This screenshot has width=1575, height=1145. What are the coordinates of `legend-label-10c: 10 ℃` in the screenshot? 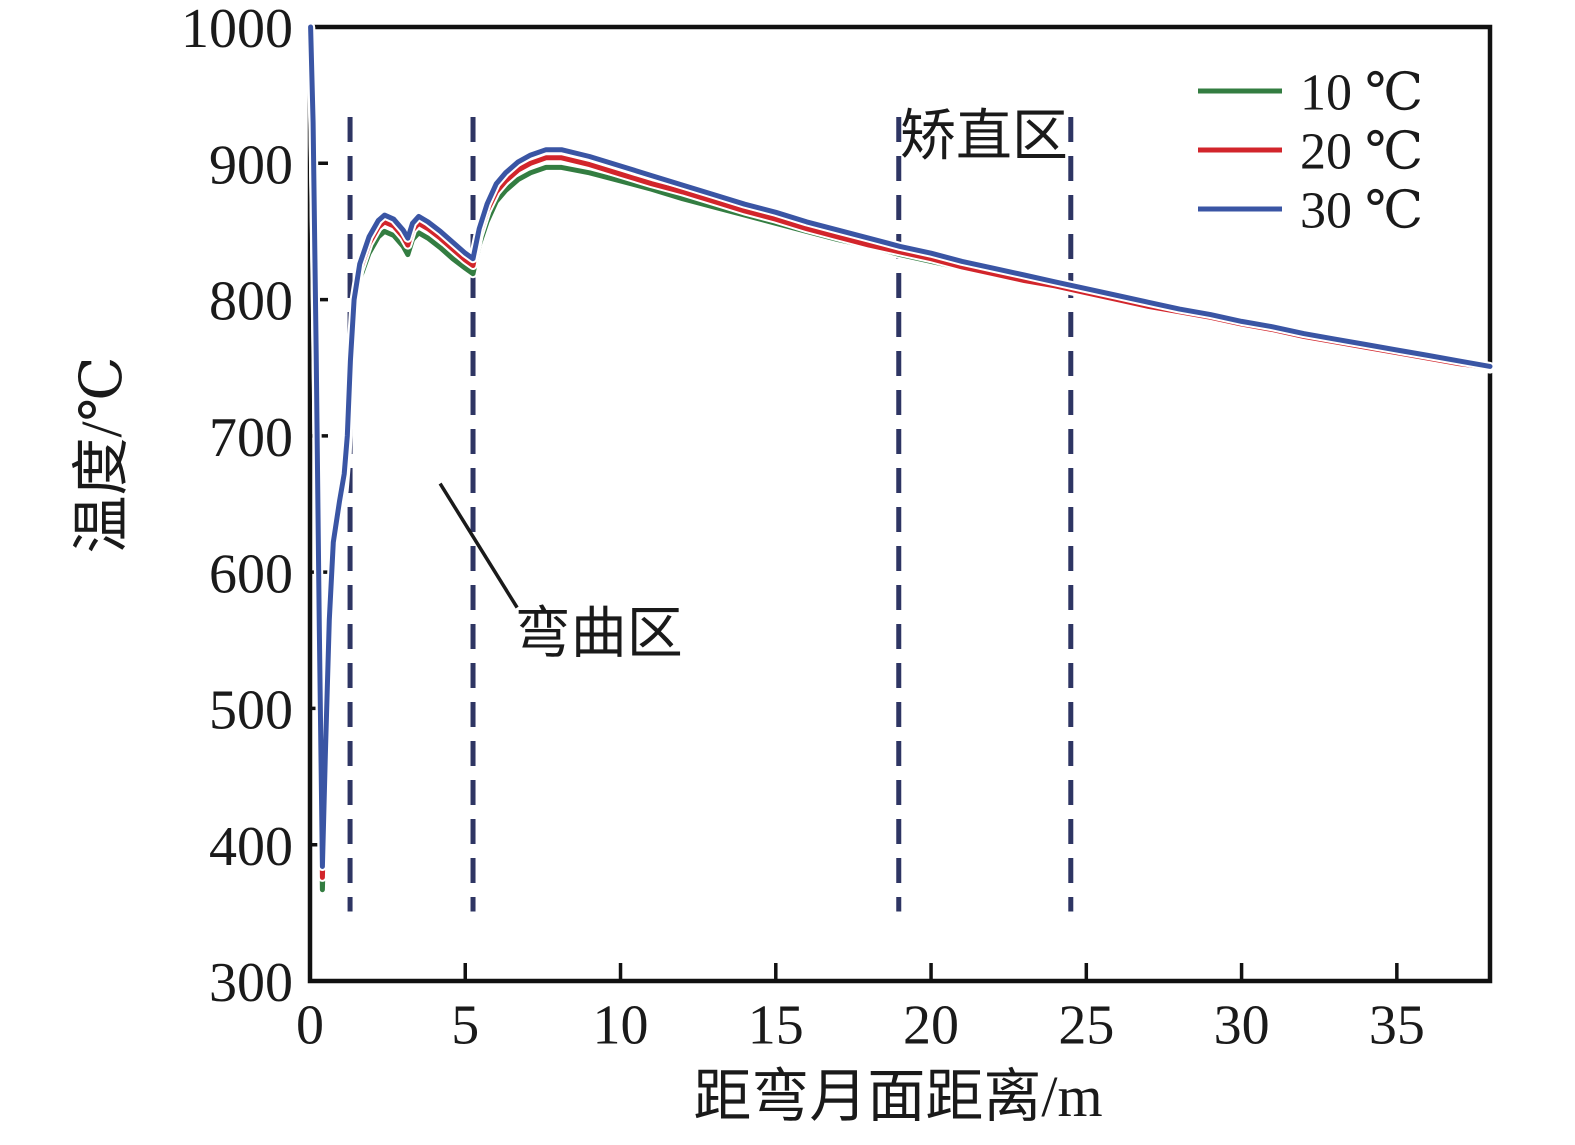 It's located at (1361, 93).